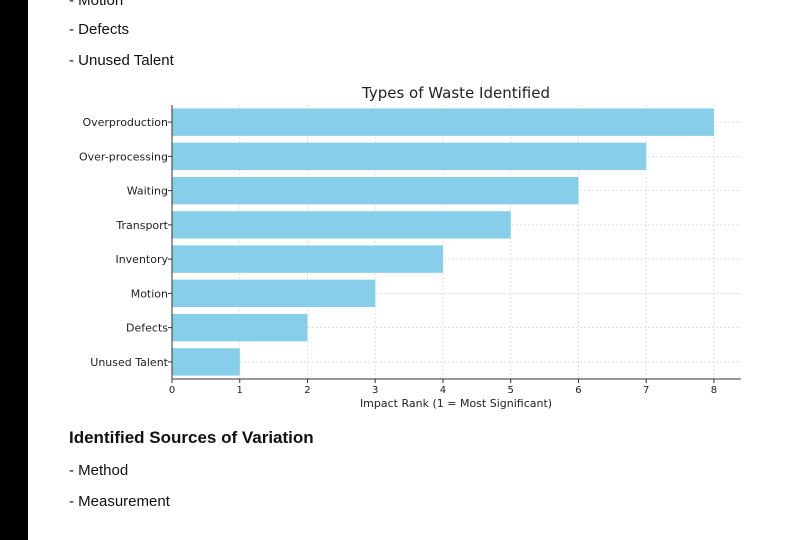 This screenshot has width=799, height=540. Describe the element at coordinates (341, 225) in the screenshot. I see `bar-transport` at that location.